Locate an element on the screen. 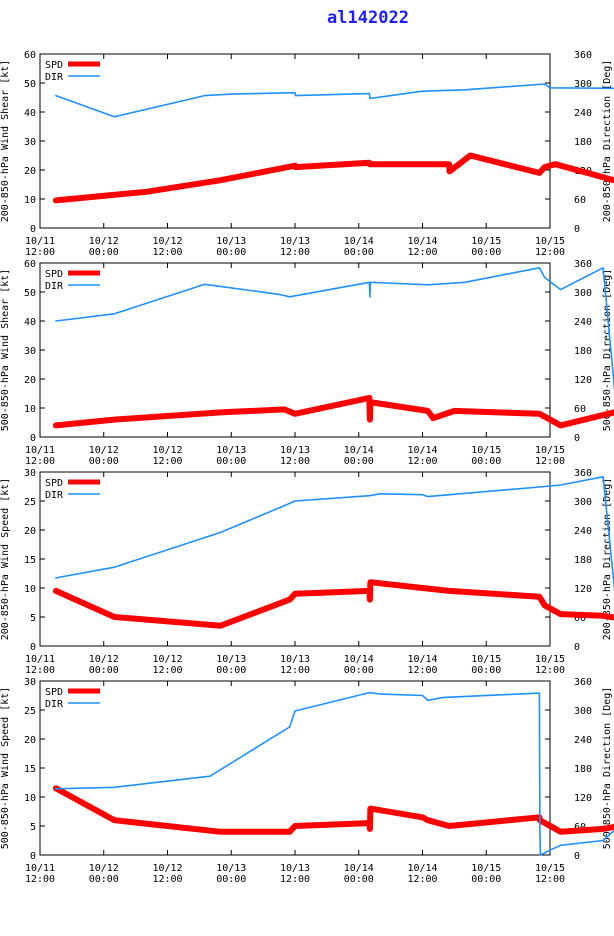 This screenshot has width=614, height=936. y-axis-title: 500-850-hPa Wind Speed [kt] is located at coordinates (5, 768).